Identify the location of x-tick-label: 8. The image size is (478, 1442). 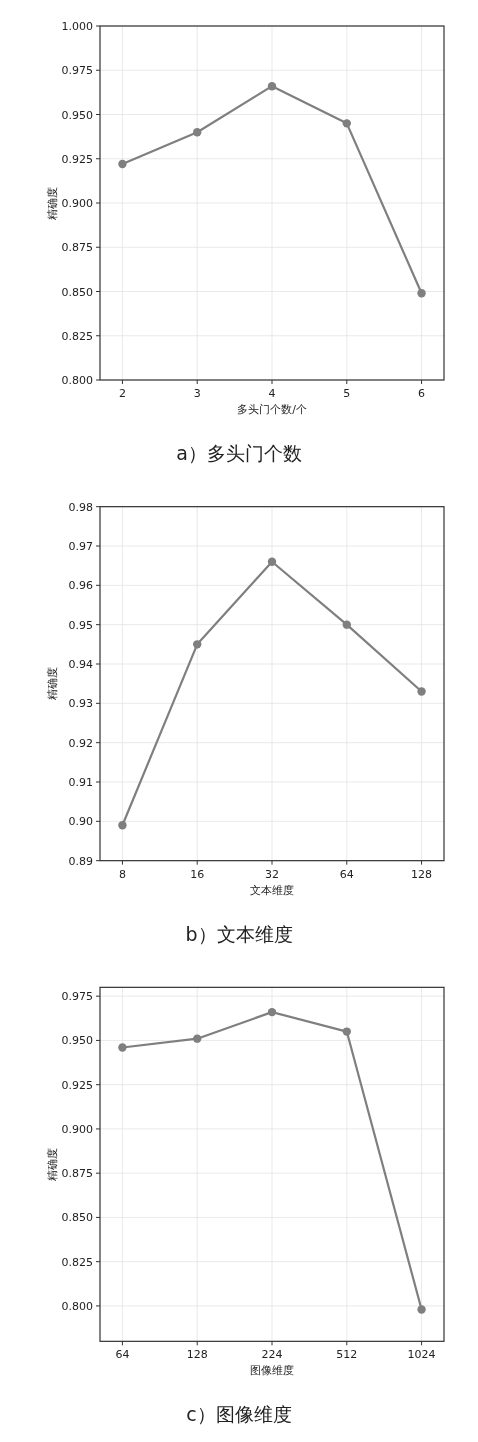
(122, 874).